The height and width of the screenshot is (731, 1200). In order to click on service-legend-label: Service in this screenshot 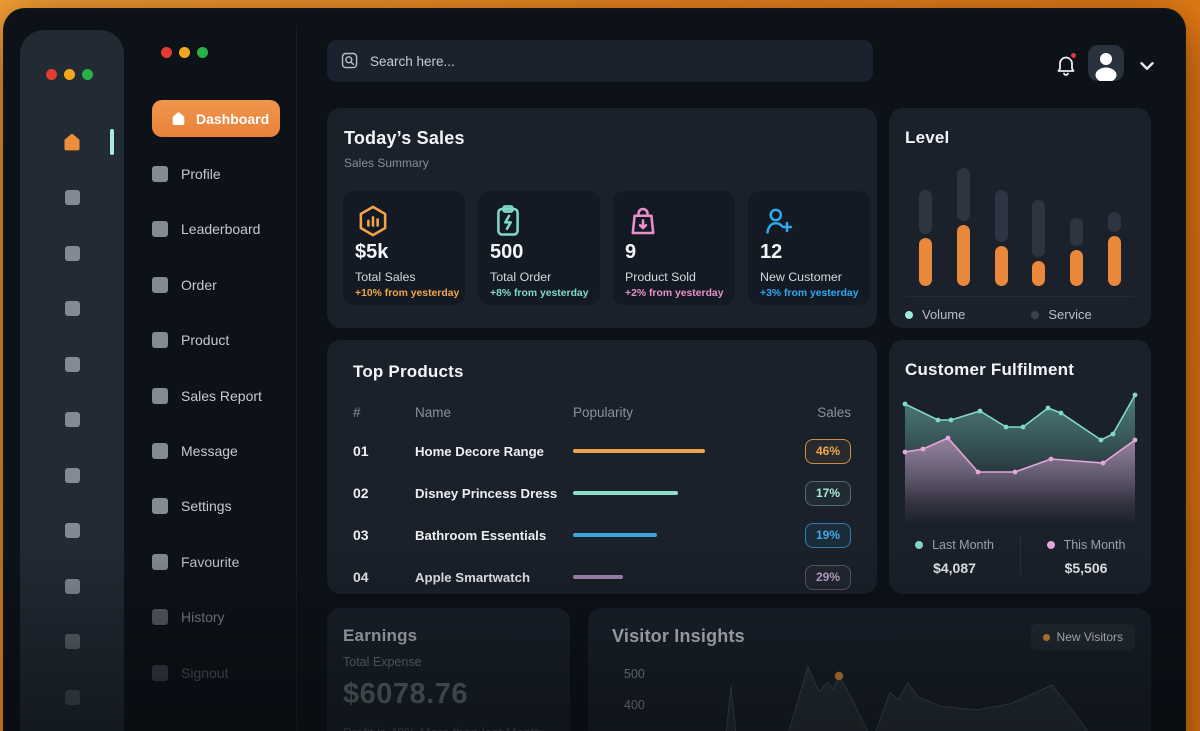, I will do `click(1070, 314)`.